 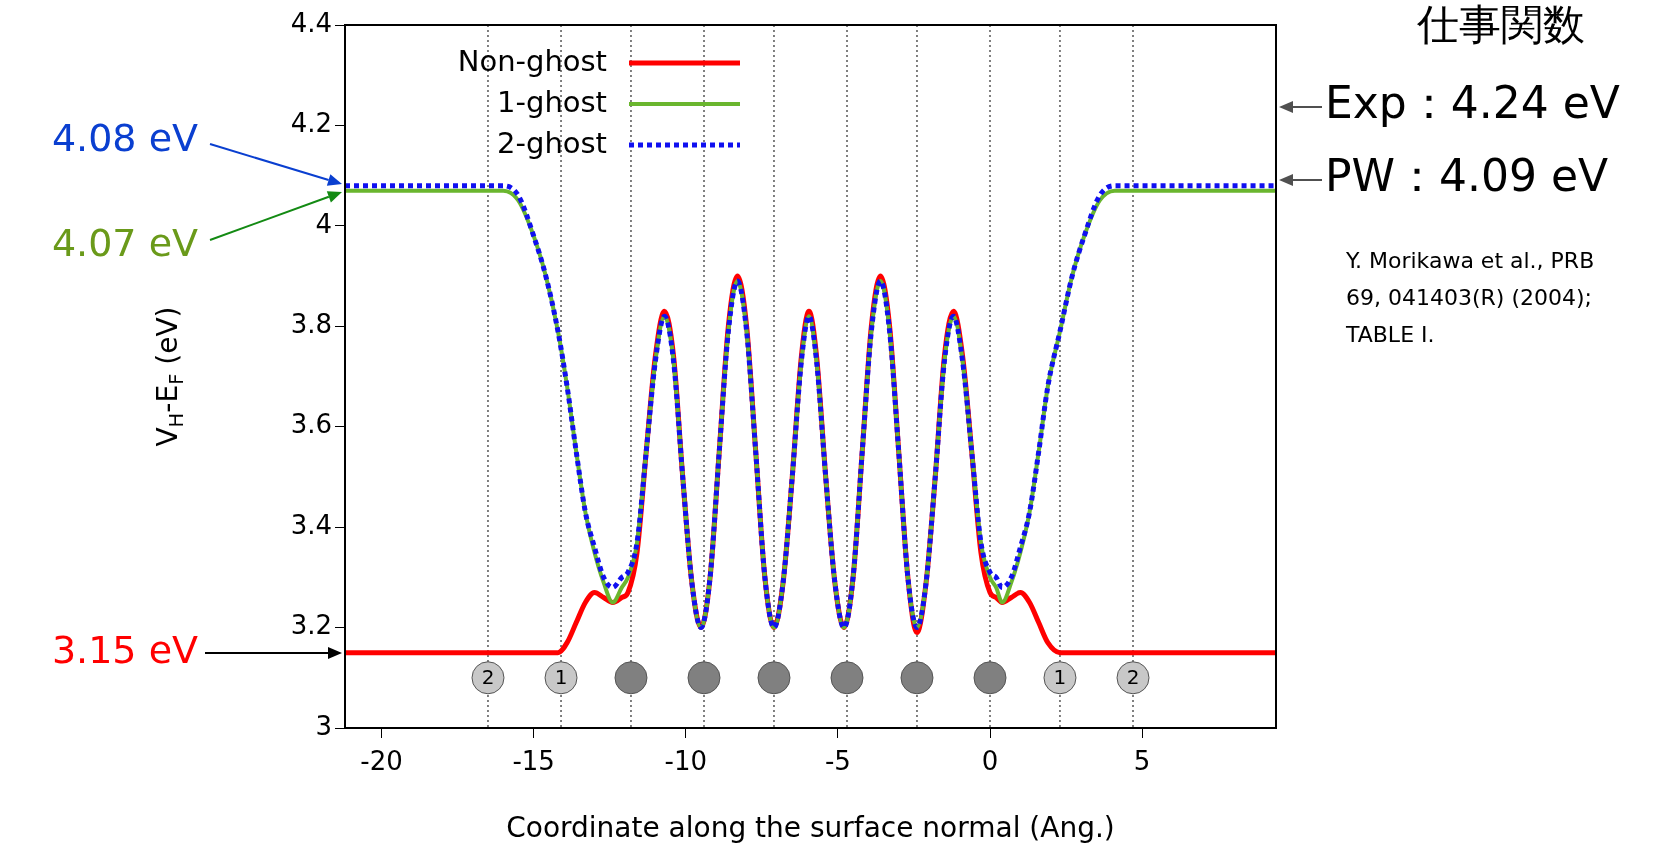 I want to click on x-tick-label: 5, so click(x=1142, y=761).